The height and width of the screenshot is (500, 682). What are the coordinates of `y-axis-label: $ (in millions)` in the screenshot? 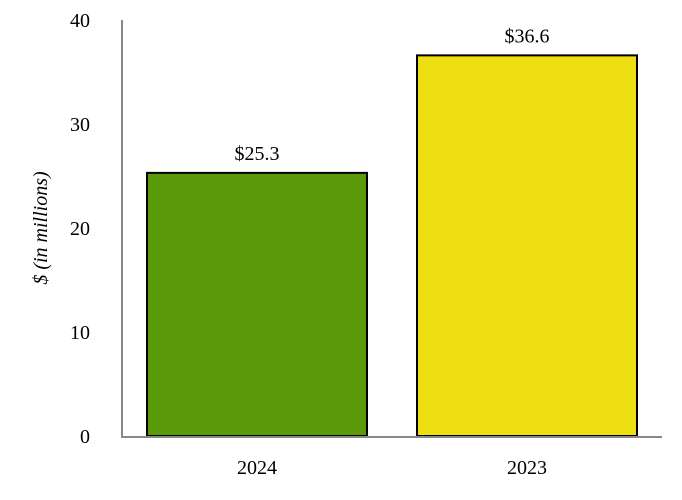 It's located at (41, 228).